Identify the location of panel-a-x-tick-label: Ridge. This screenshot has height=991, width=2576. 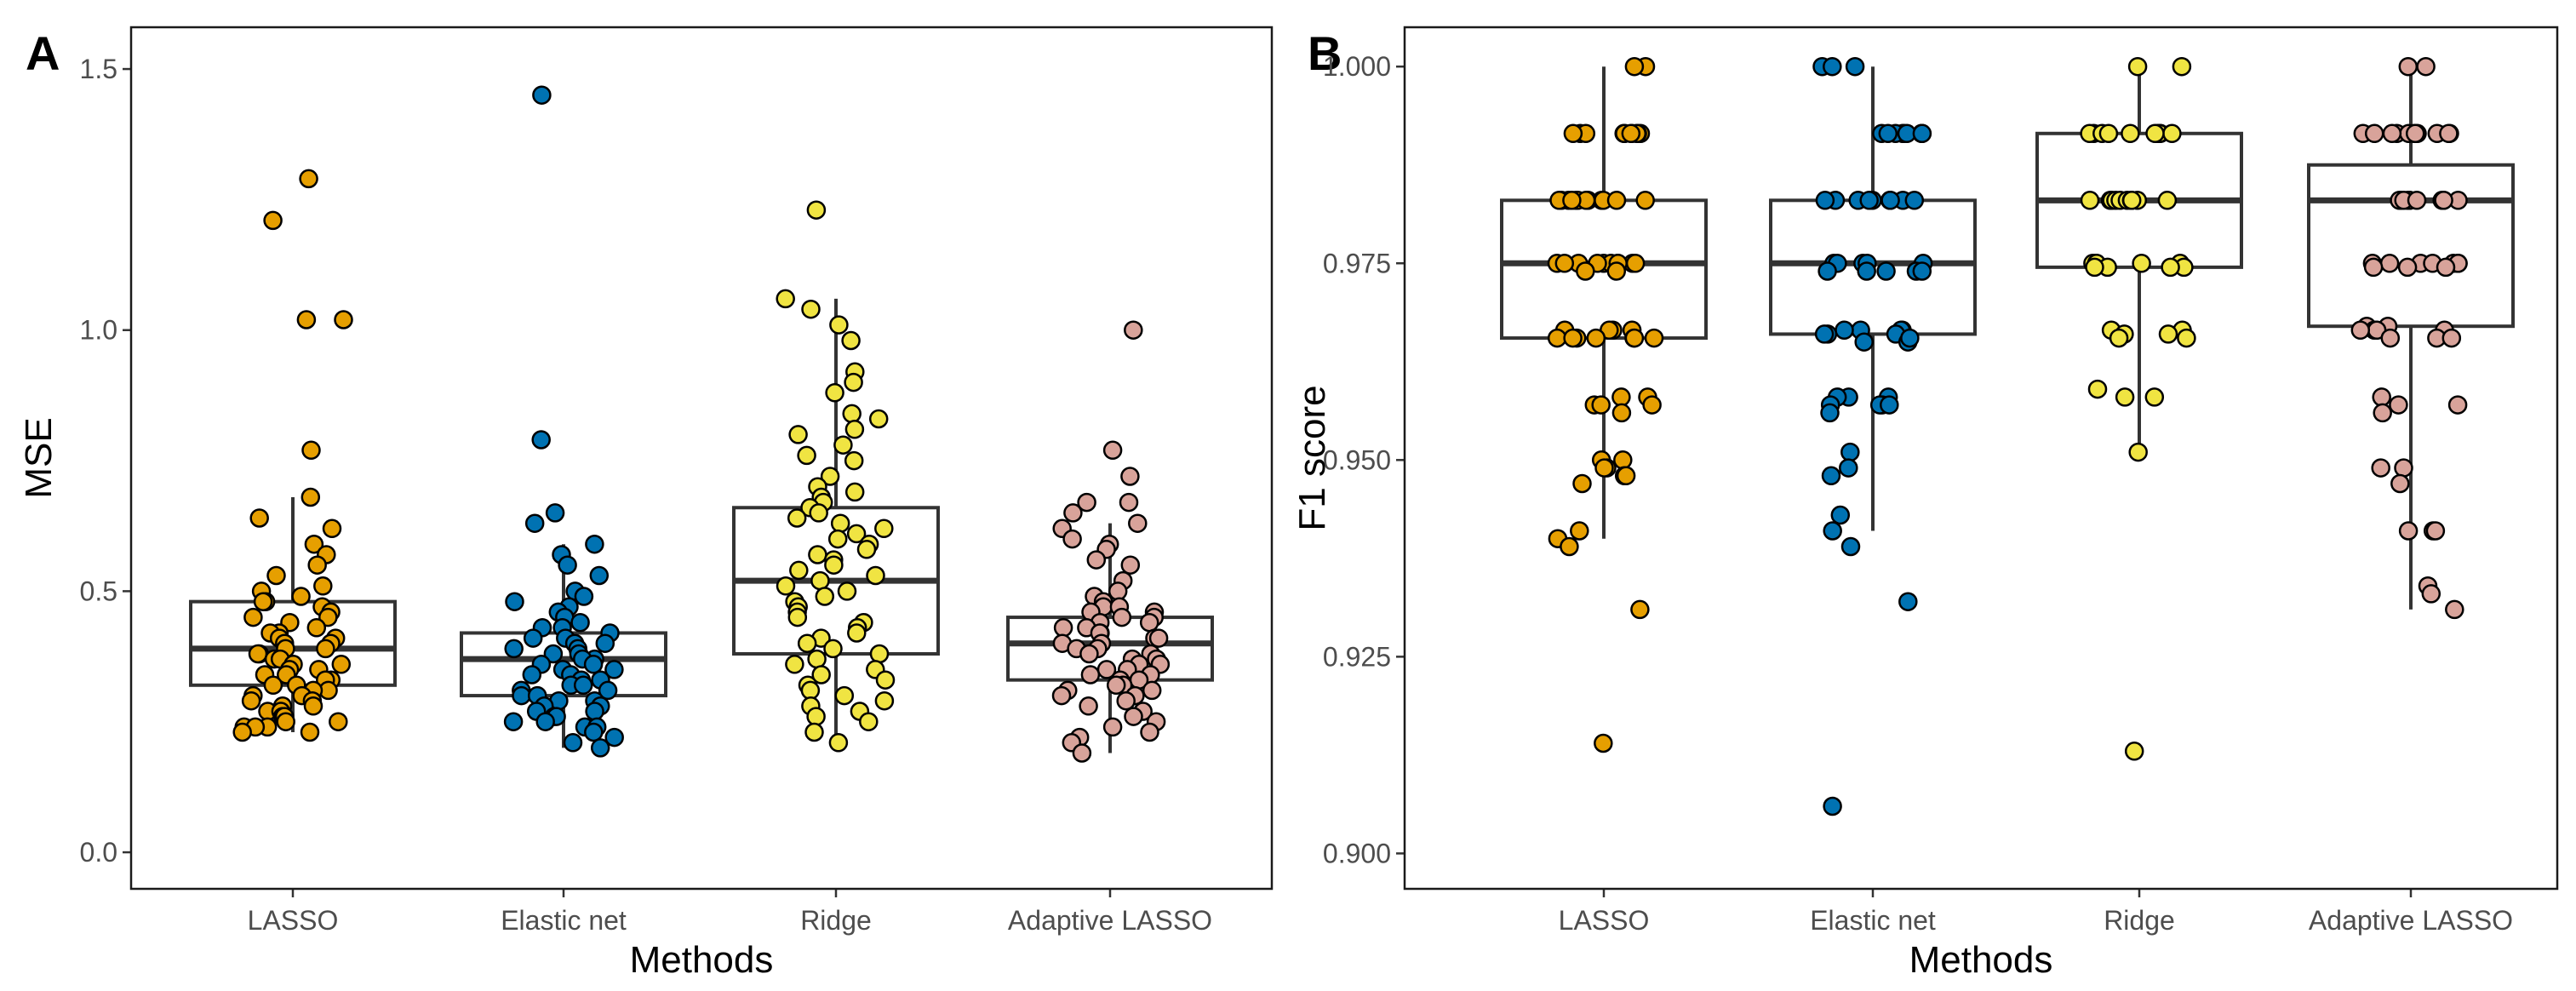
(836, 920).